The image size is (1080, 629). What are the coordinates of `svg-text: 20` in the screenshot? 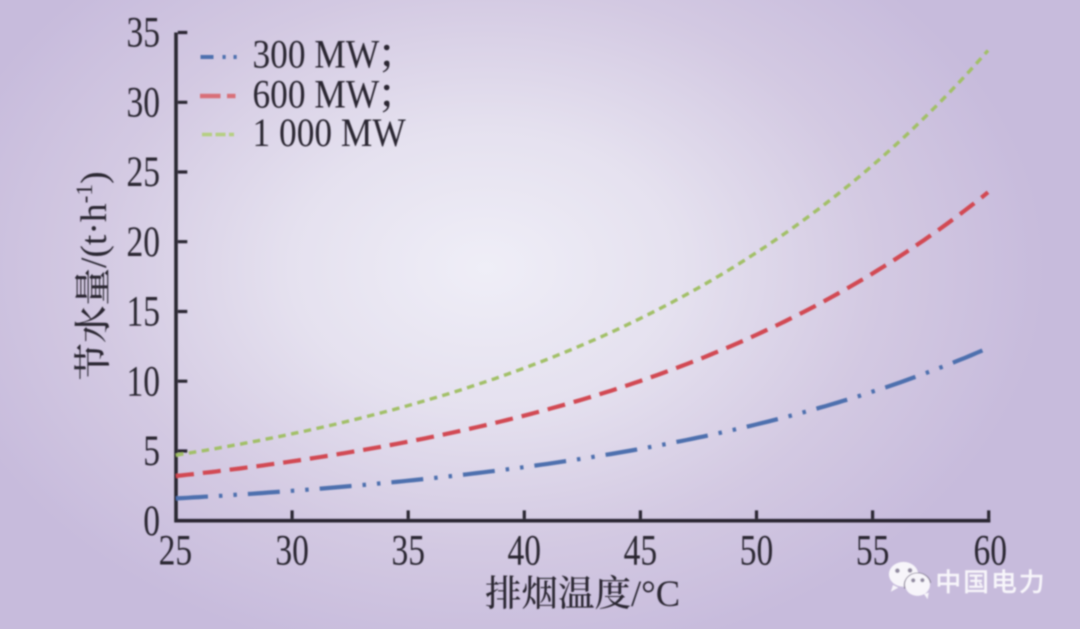 It's located at (143, 242).